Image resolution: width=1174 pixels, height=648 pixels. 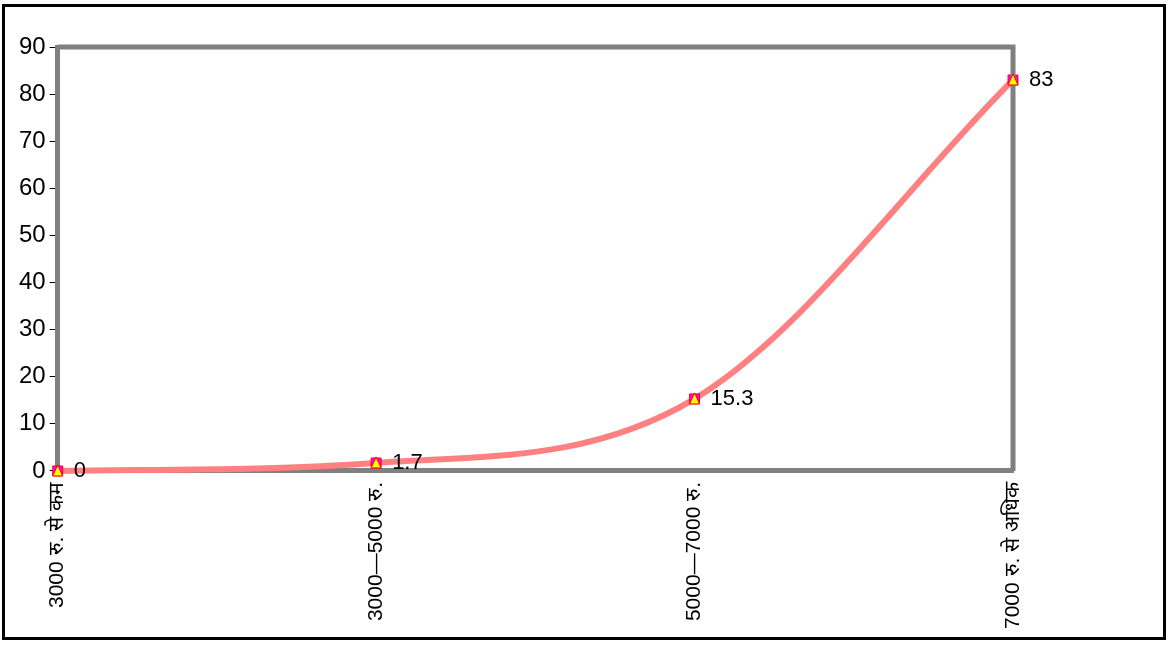 What do you see at coordinates (732, 397) in the screenshot?
I see `data-label: 15.3` at bounding box center [732, 397].